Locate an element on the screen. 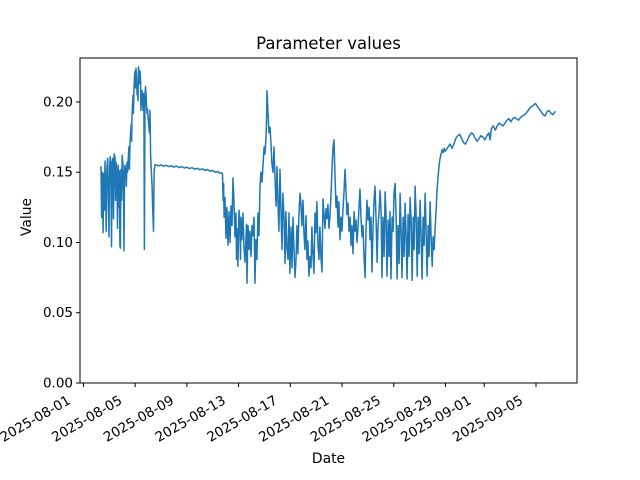  y-tick-label: 0.20 is located at coordinates (58, 102).